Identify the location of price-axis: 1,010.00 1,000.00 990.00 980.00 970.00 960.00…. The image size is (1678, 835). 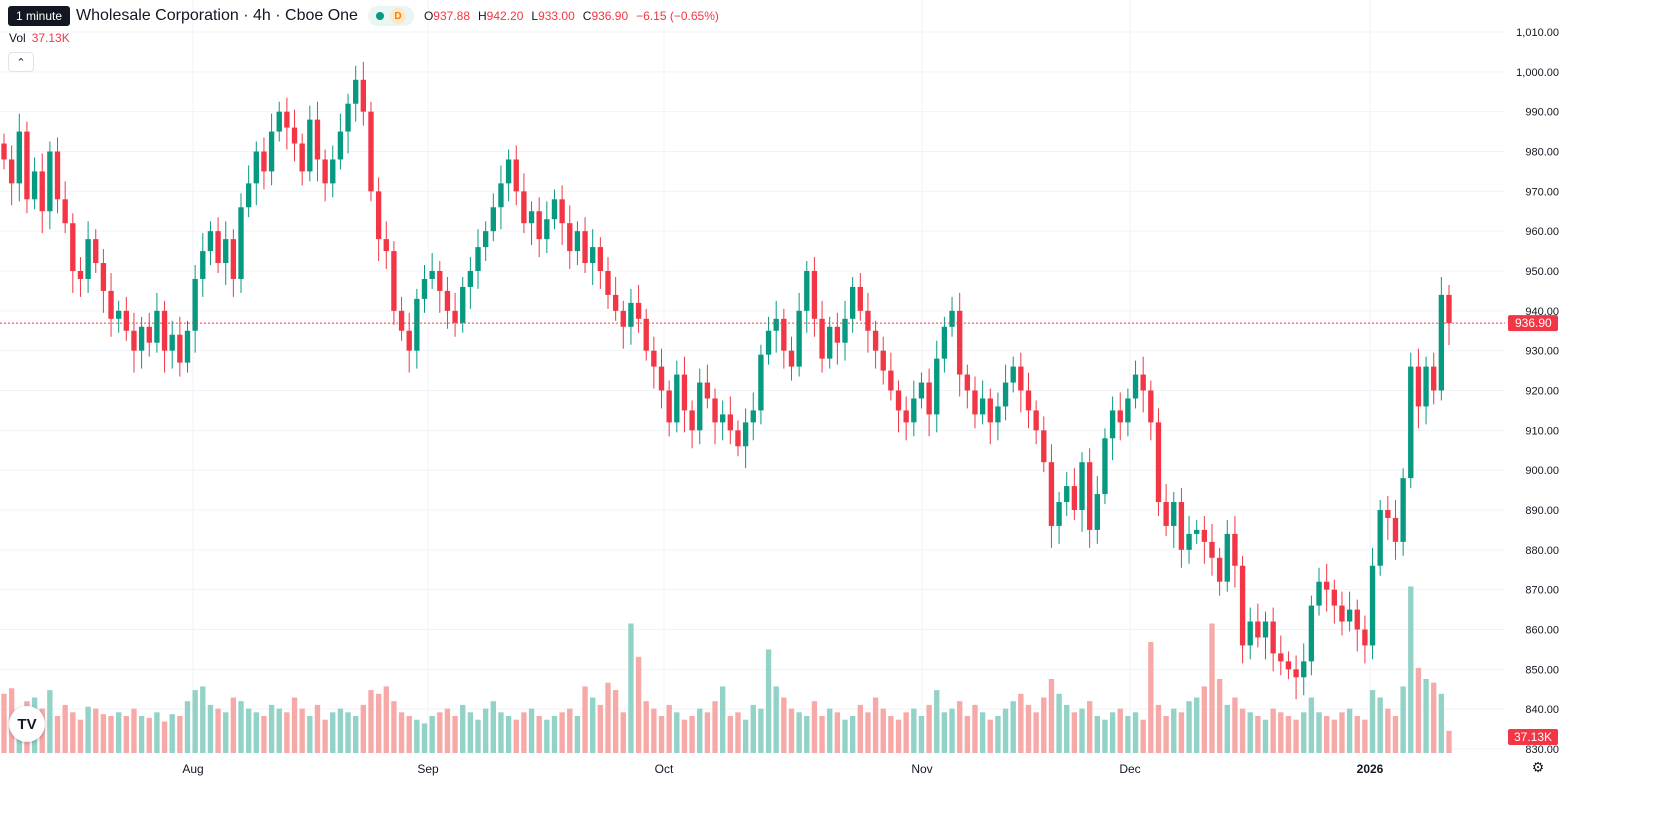
(1537, 391).